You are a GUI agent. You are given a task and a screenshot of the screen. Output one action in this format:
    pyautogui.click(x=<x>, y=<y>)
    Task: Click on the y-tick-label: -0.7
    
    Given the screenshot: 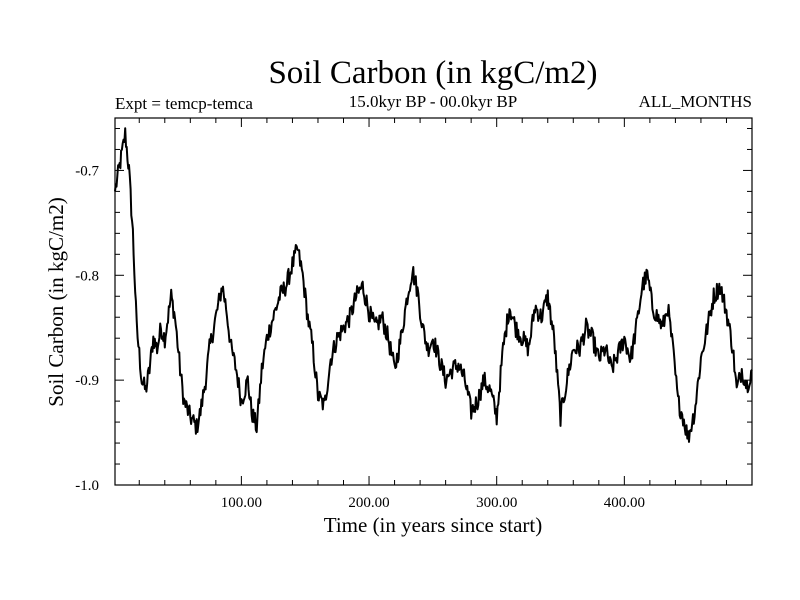 What is the action you would take?
    pyautogui.click(x=87, y=171)
    